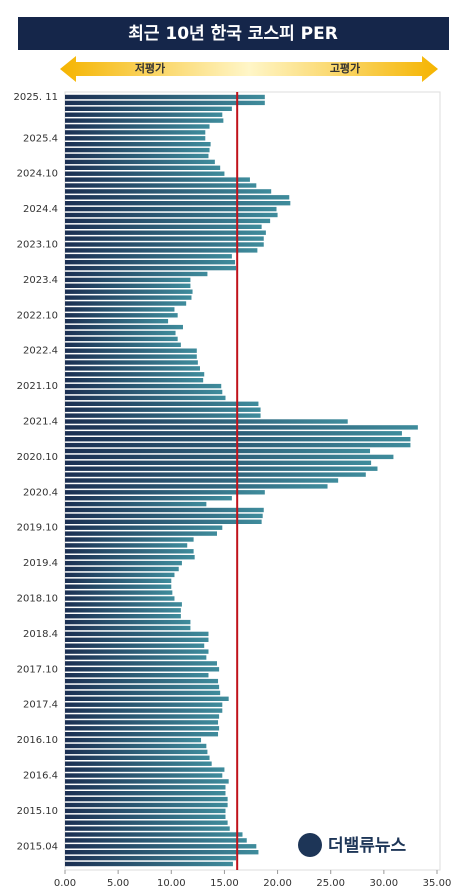 The width and height of the screenshot is (469, 894). I want to click on y-tick-label: 2025. 11, so click(35, 97).